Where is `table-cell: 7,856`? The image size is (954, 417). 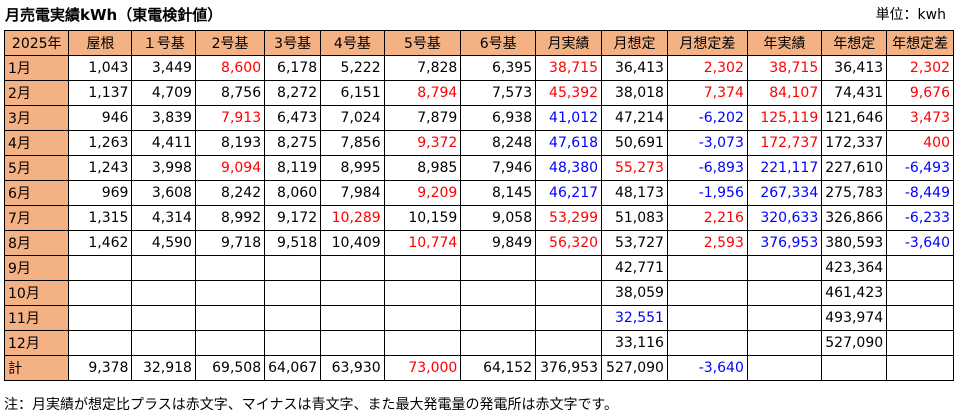
table-cell: 7,856 is located at coordinates (352, 143).